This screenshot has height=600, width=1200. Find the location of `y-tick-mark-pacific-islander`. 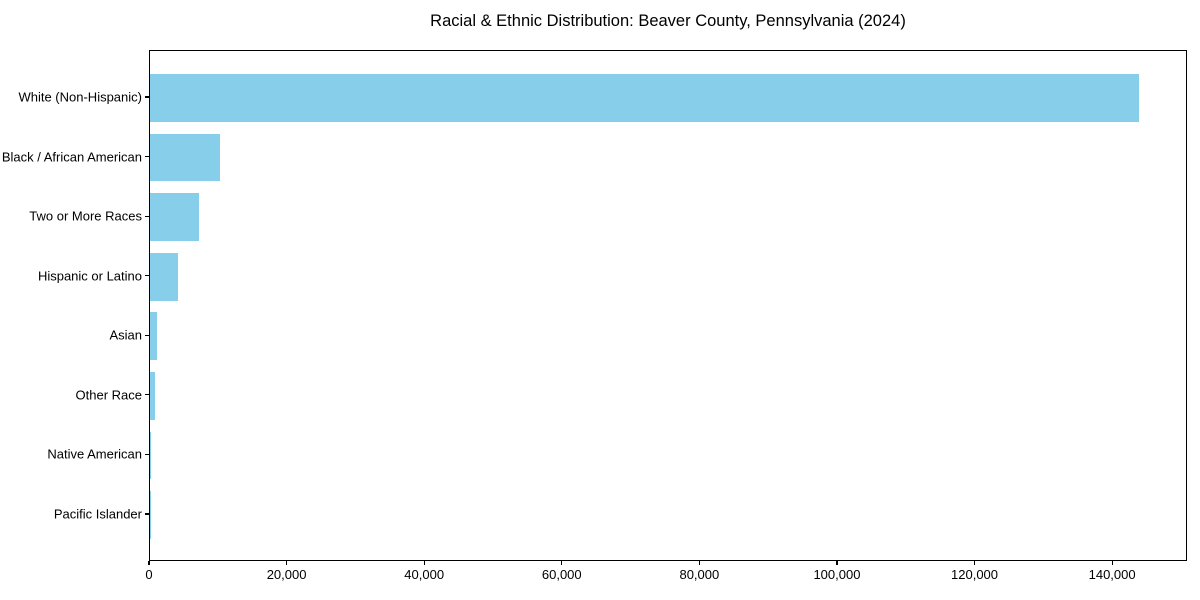

y-tick-mark-pacific-islander is located at coordinates (147, 514).